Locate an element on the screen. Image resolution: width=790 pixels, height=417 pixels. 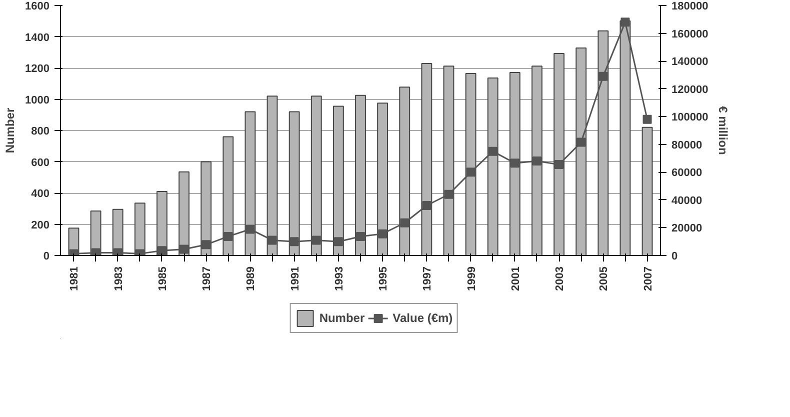
x-tick-label: 1997 is located at coordinates (428, 278).